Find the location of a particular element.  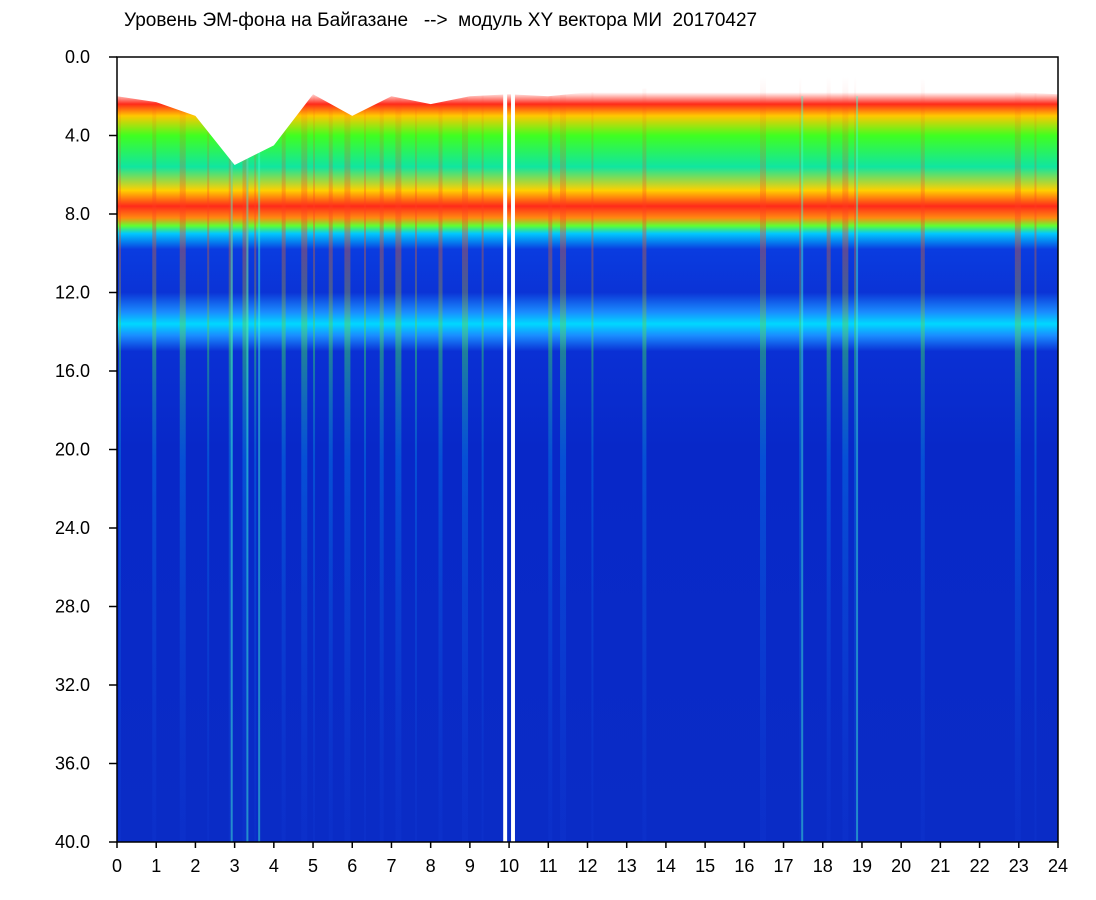

x-tick-label: 19 is located at coordinates (862, 866).